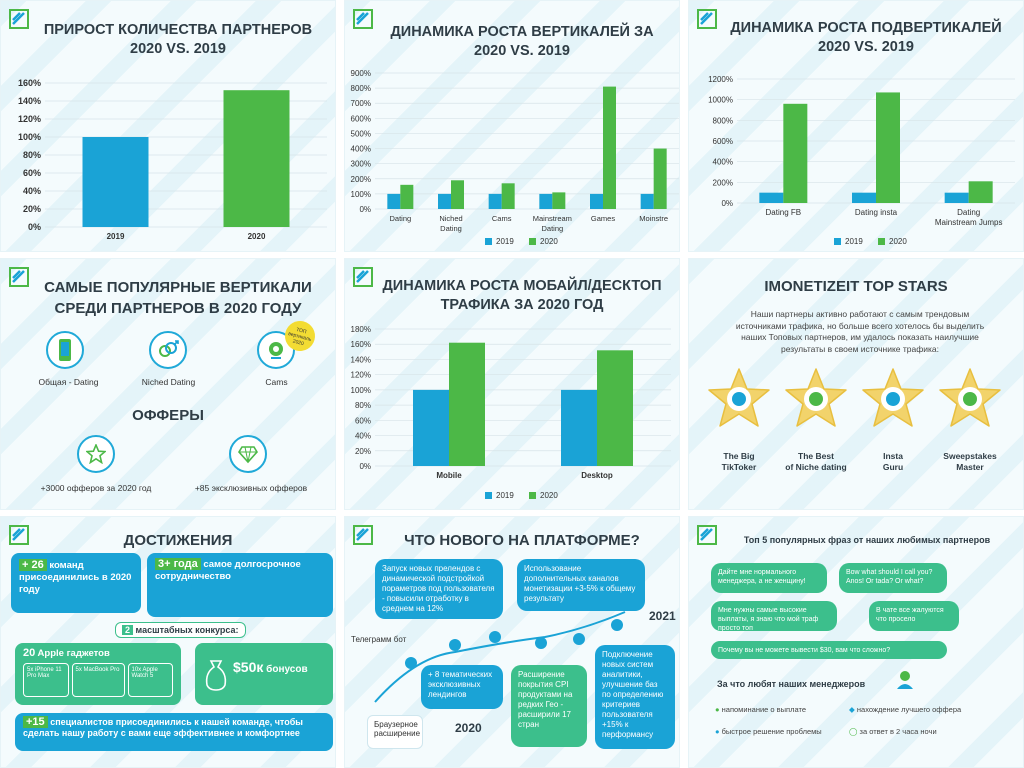 This screenshot has width=1024, height=768. I want to click on quote-bubble: В чате все жалуются что просело, so click(914, 616).